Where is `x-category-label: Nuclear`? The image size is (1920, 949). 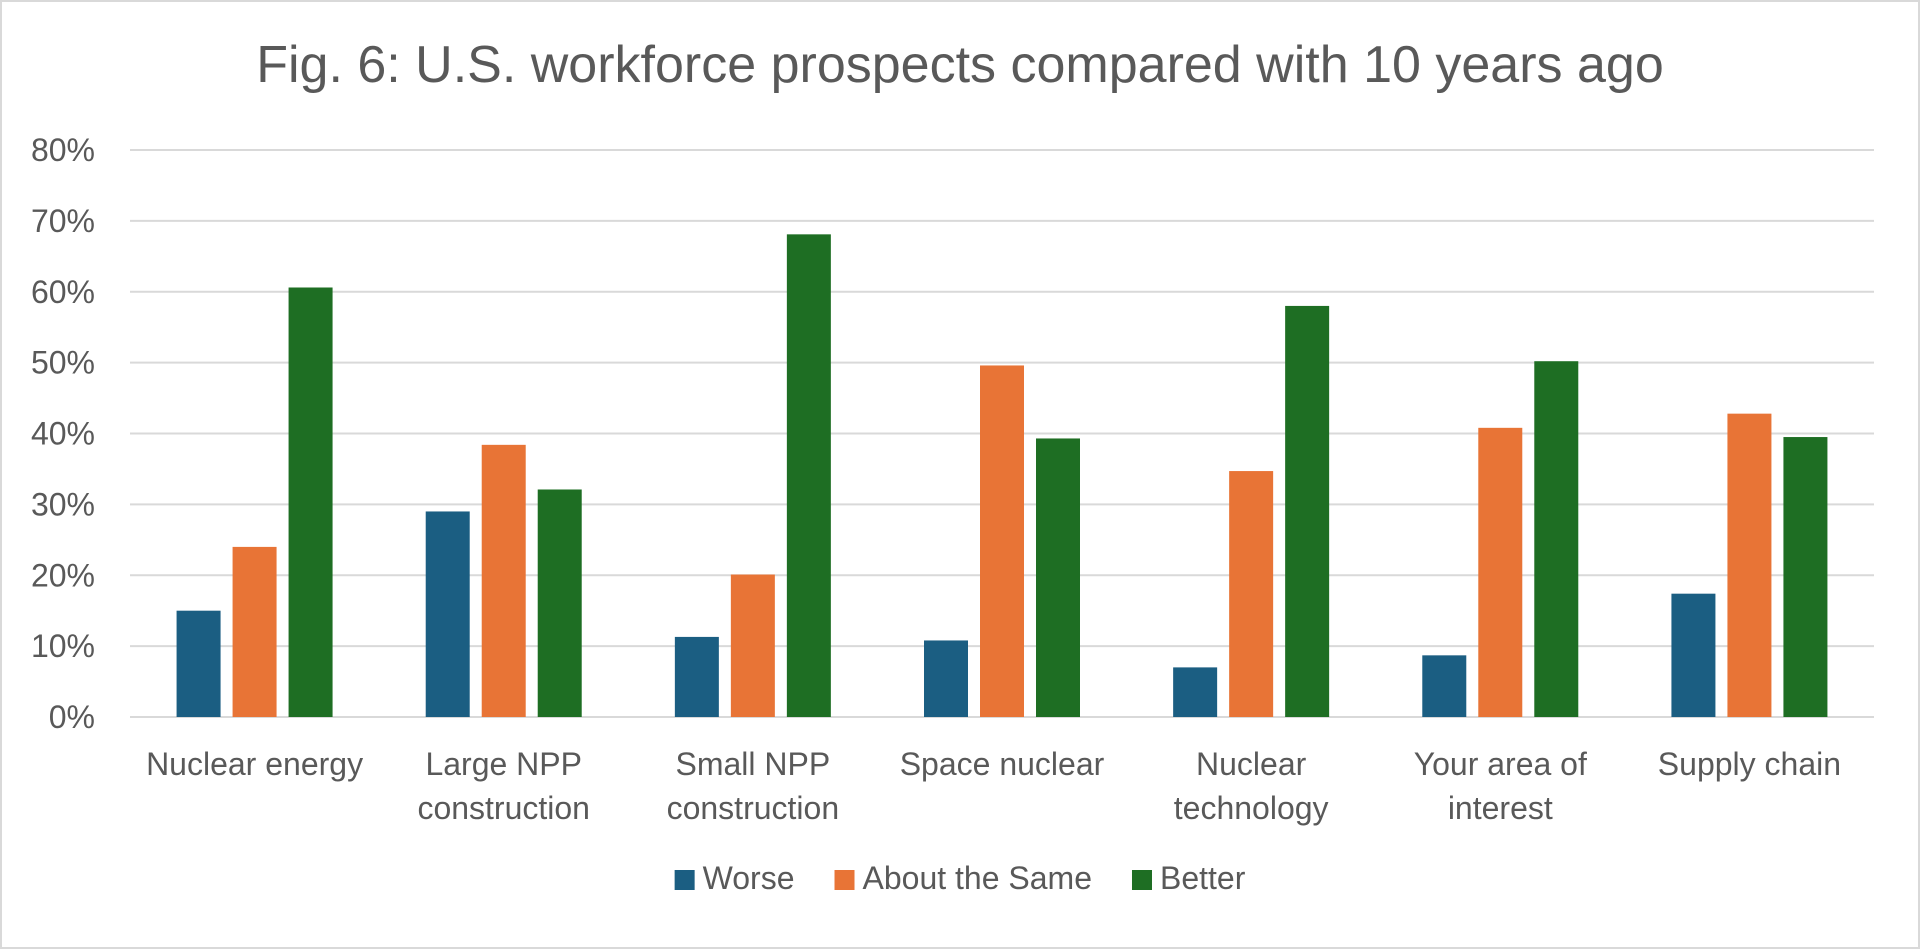
x-category-label: Nuclear is located at coordinates (1251, 764).